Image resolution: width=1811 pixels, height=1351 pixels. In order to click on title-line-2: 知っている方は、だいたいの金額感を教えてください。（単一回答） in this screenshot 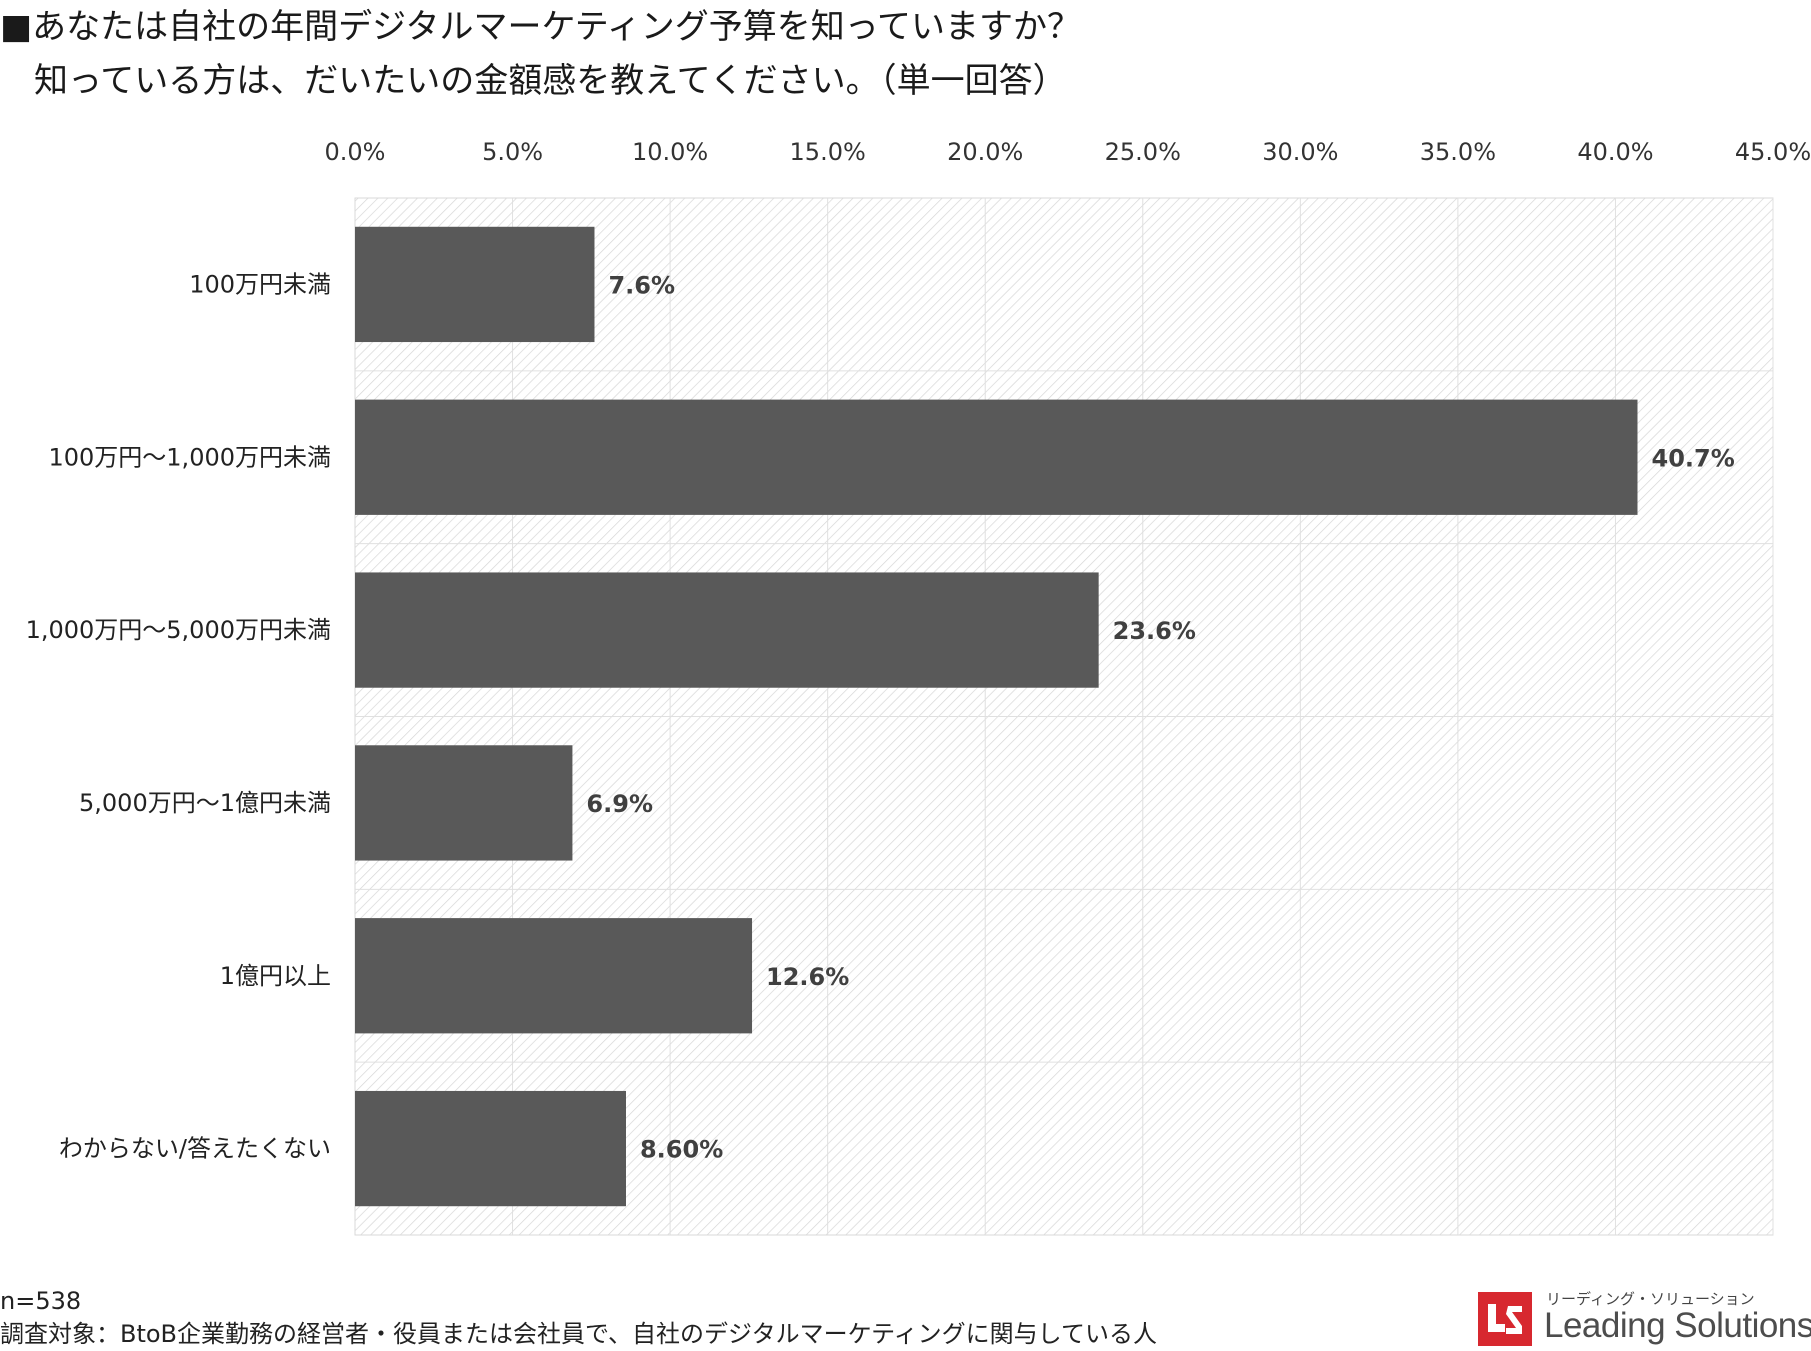, I will do `click(550, 81)`.